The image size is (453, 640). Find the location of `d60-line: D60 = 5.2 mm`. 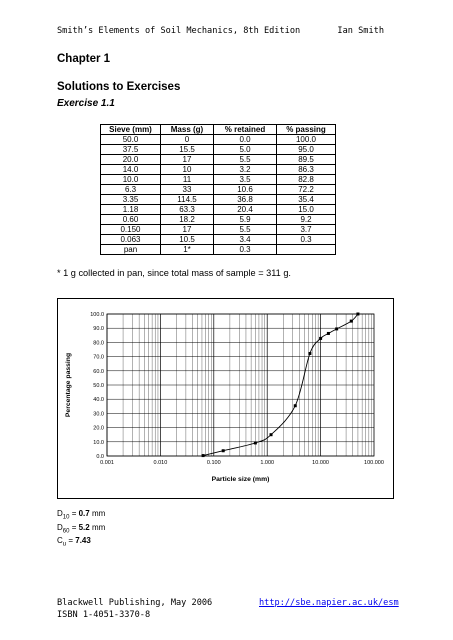

d60-line: D60 = 5.2 mm is located at coordinates (81, 530).